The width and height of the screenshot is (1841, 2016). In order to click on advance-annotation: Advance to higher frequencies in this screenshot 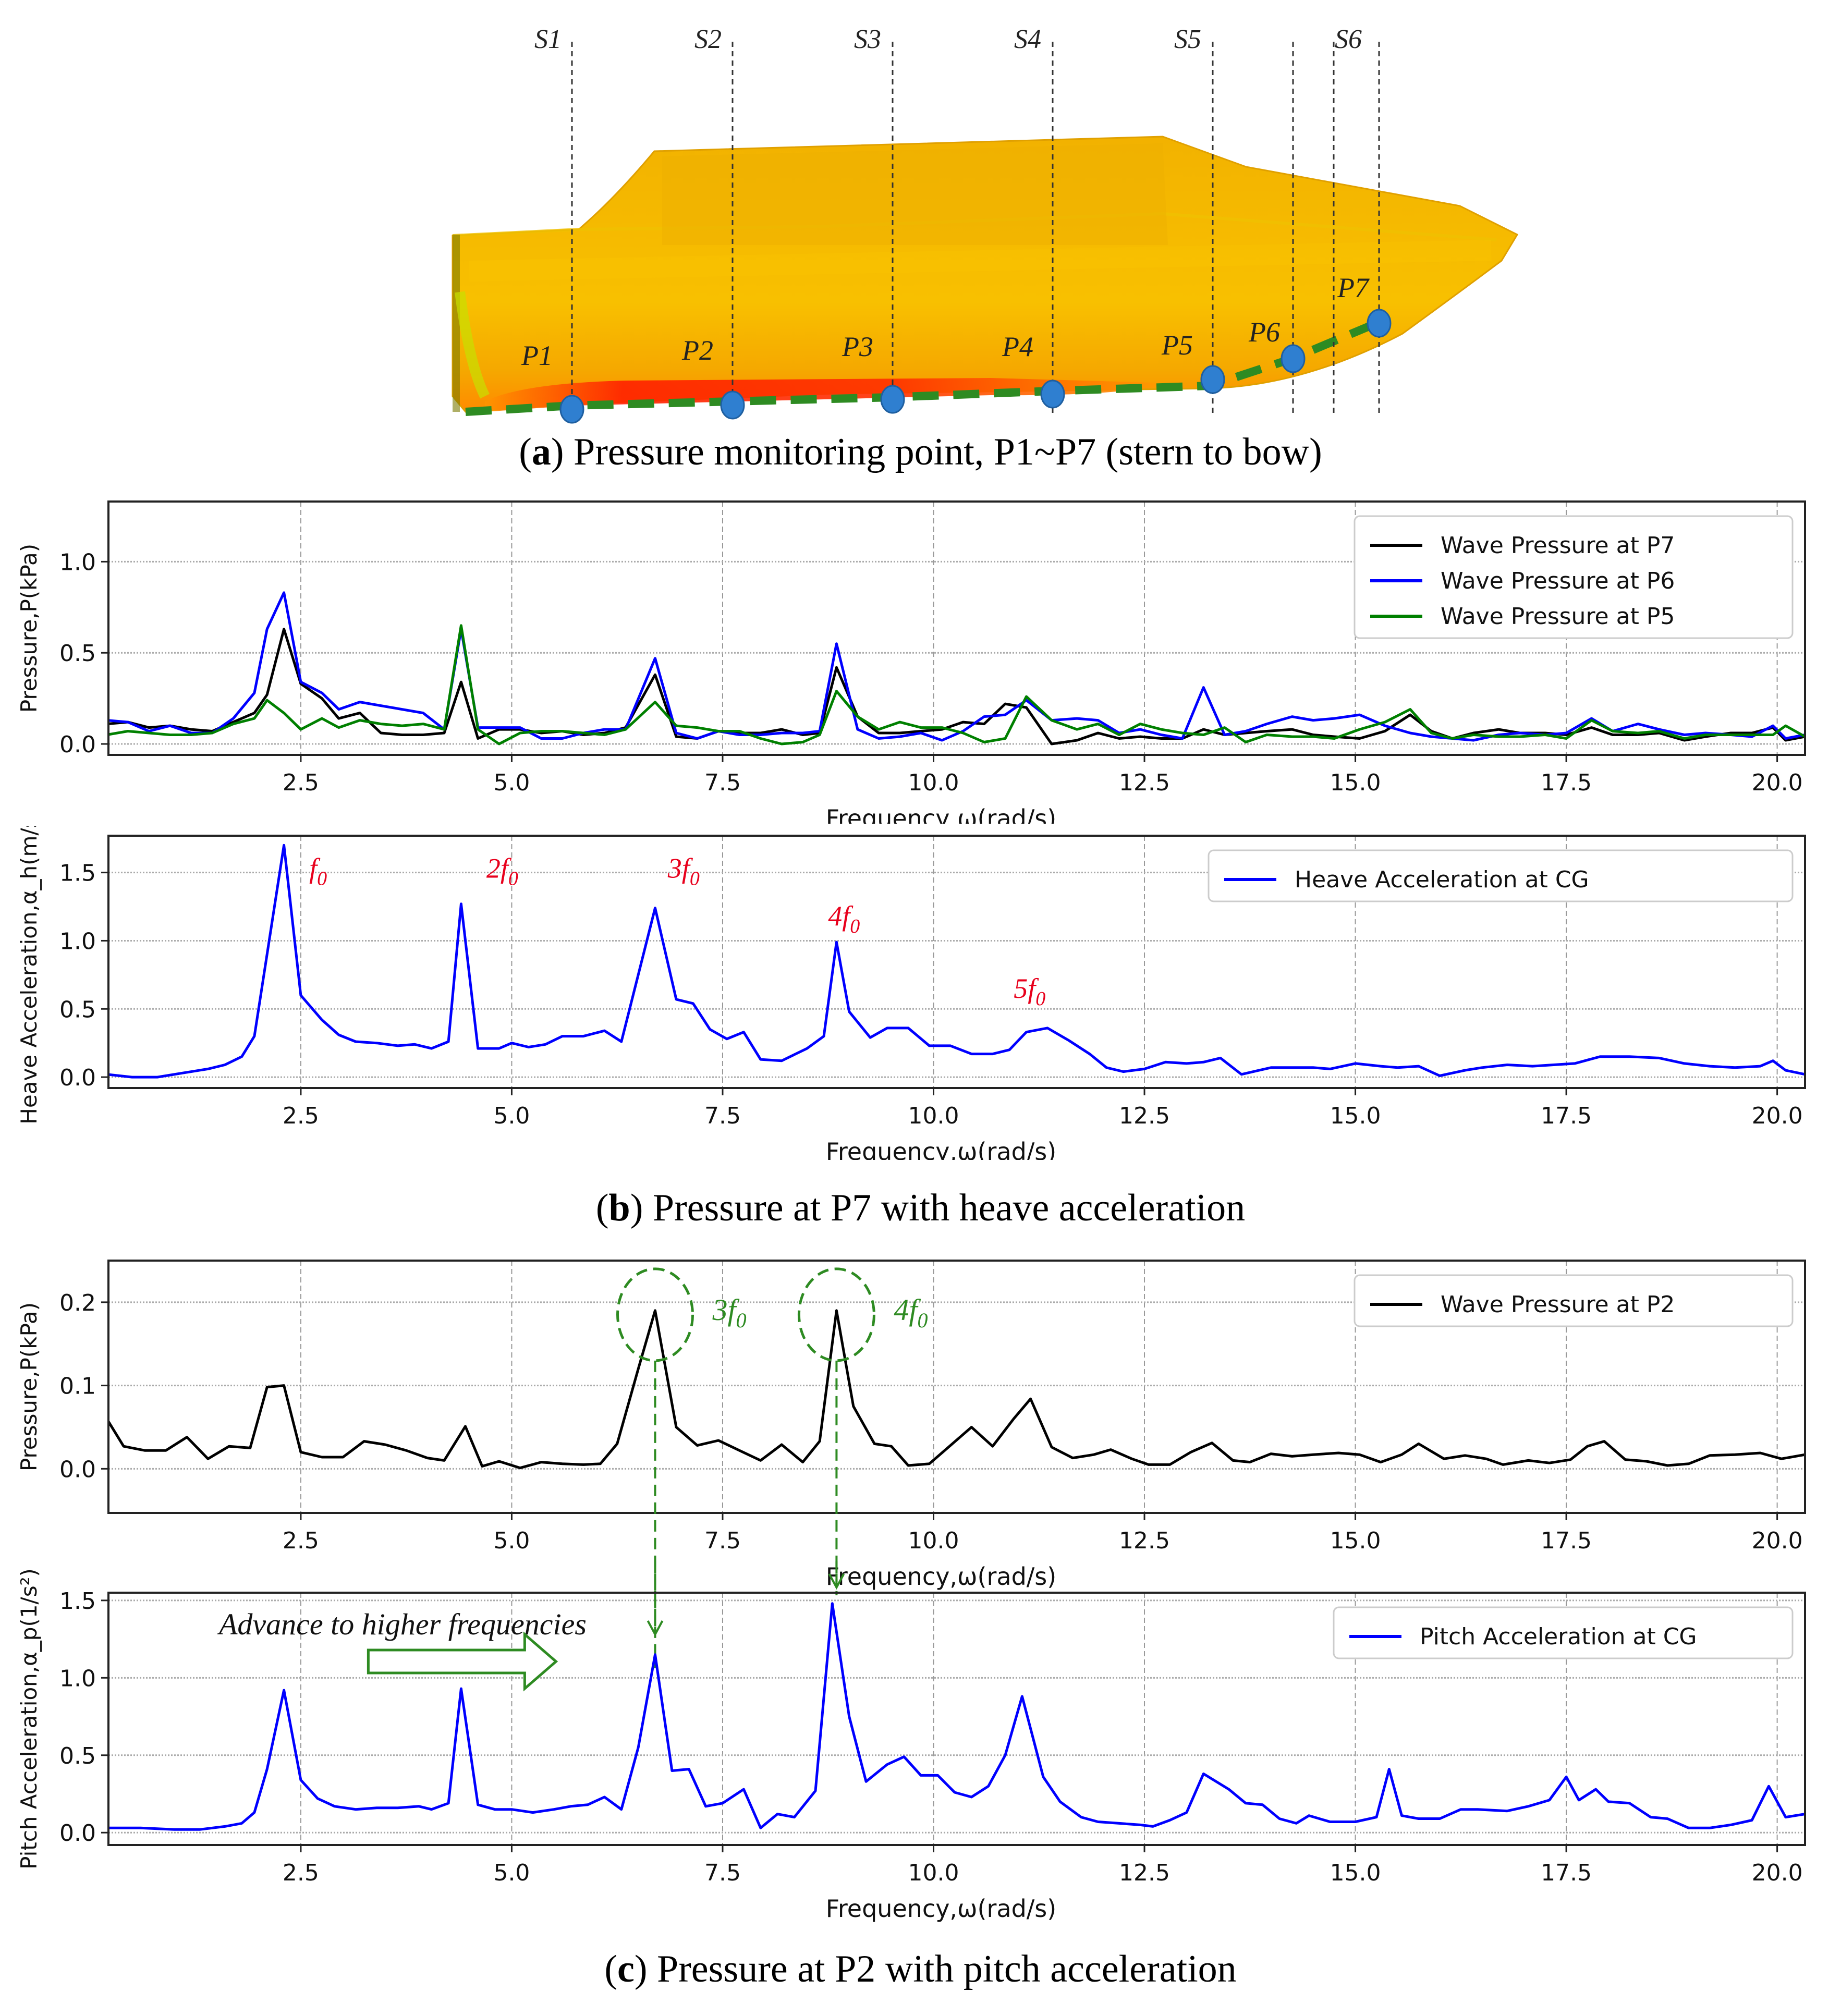, I will do `click(402, 1624)`.